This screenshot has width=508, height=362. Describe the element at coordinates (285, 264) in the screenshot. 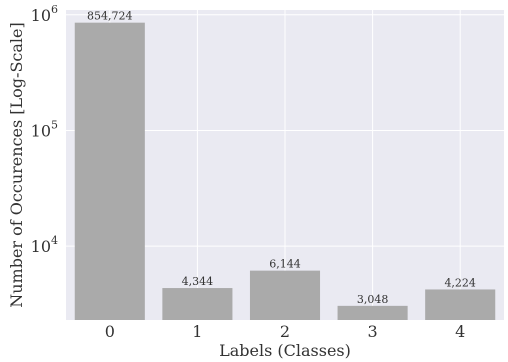

I see `data-label: 6,144` at that location.